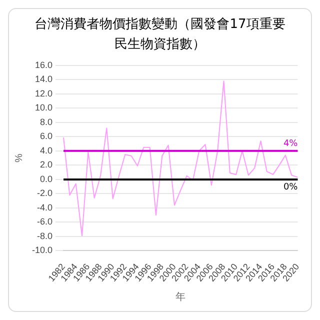 The image size is (320, 320). I want to click on y-tick-label: -8.0, so click(45, 235).